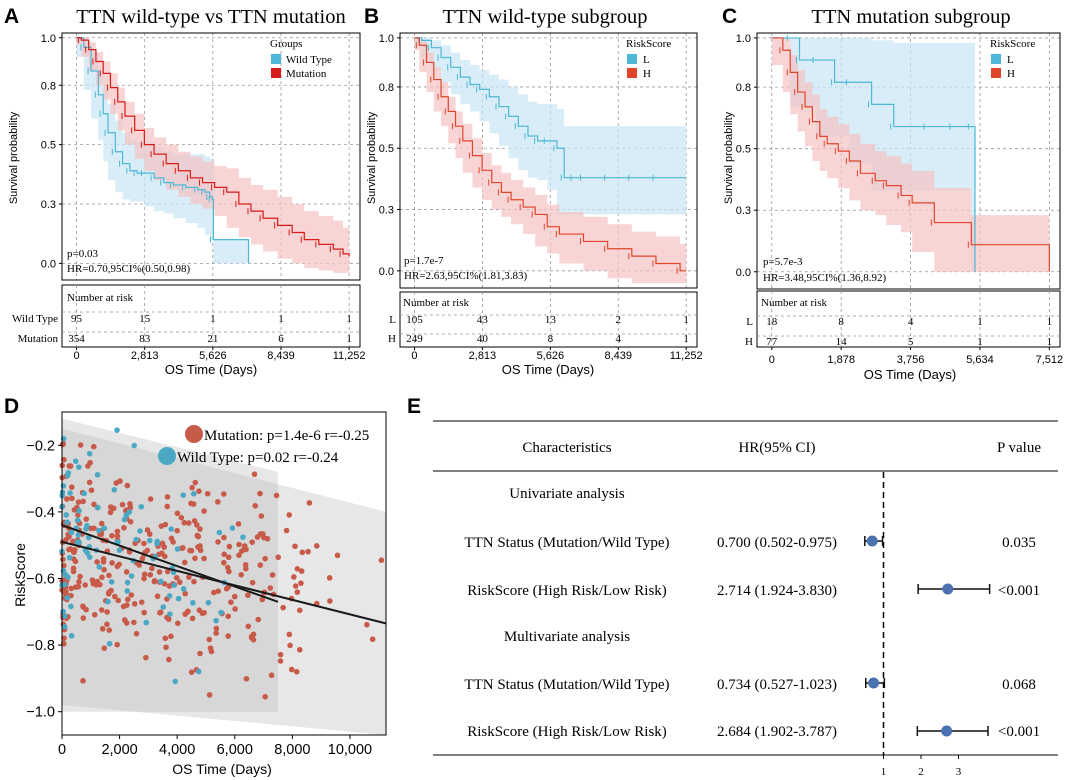 The width and height of the screenshot is (1065, 780). I want to click on row-p-value: 0.035, so click(1019, 543).